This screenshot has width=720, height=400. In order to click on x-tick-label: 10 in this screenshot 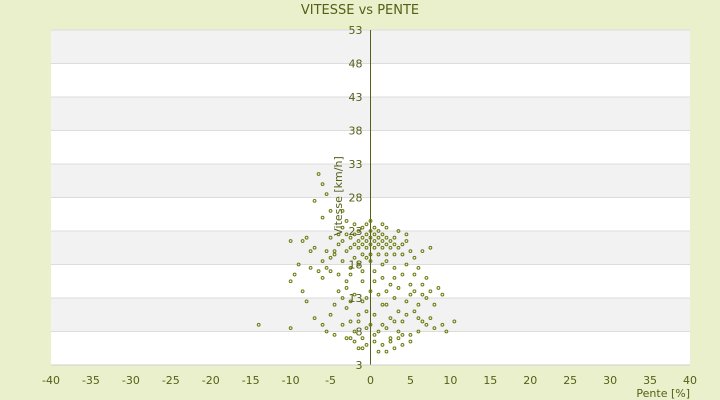, I will do `click(450, 380)`.